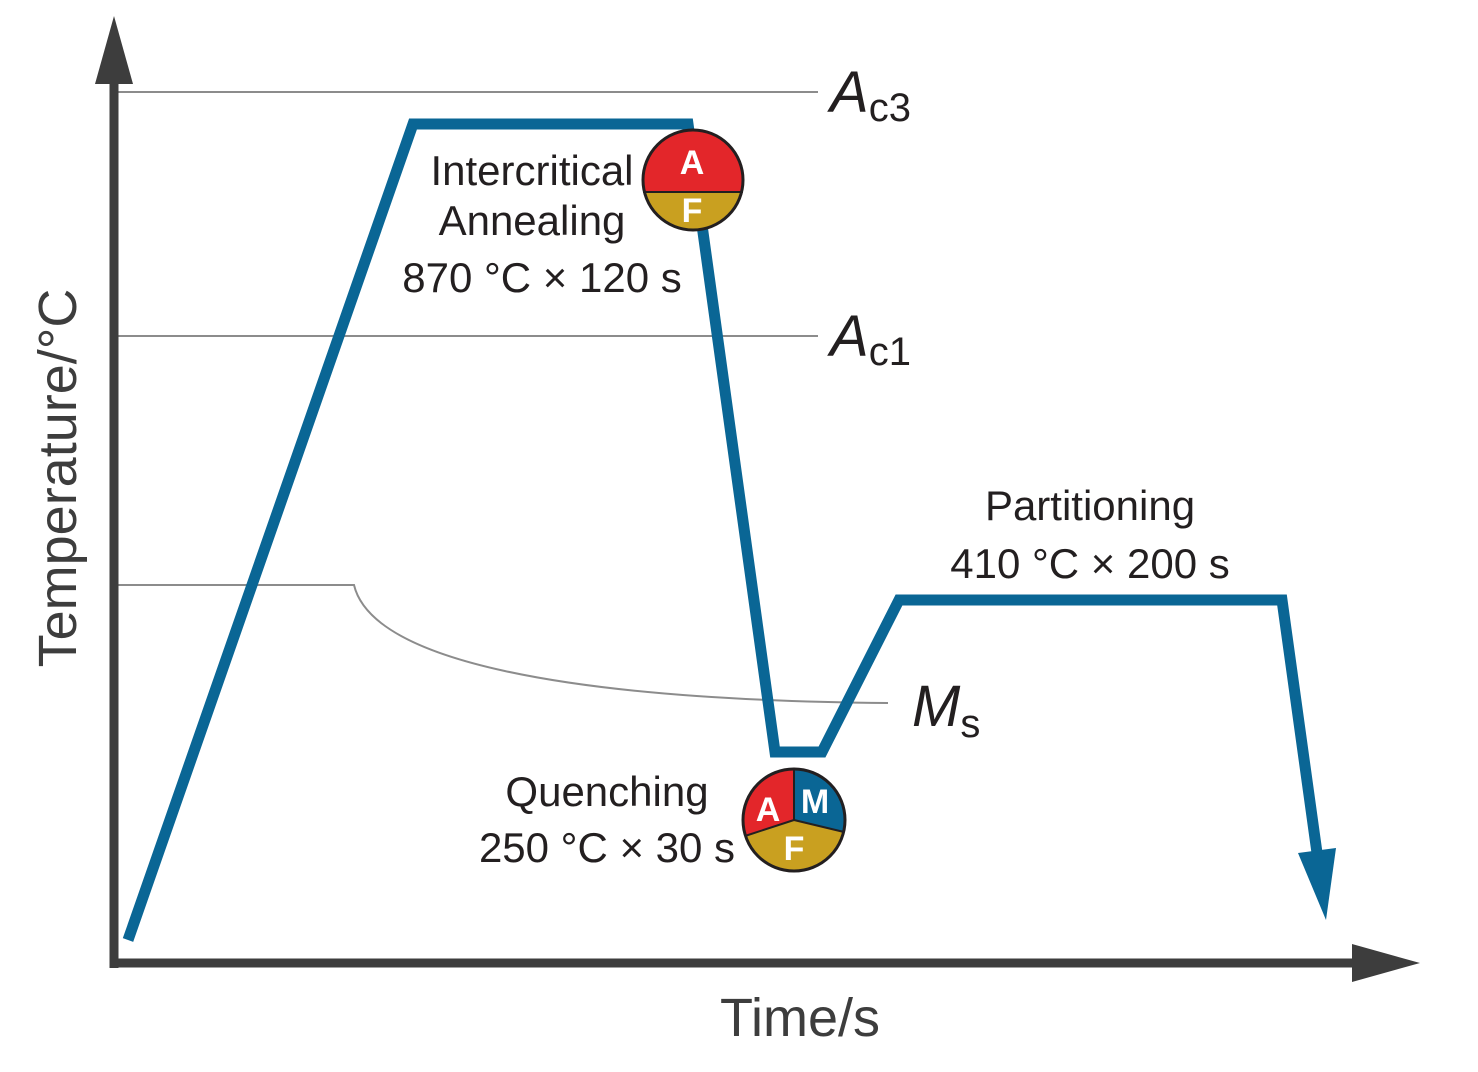 This screenshot has height=1072, width=1478. What do you see at coordinates (607, 847) in the screenshot?
I see `quenching-label-line2: 250 °C × 30 s` at bounding box center [607, 847].